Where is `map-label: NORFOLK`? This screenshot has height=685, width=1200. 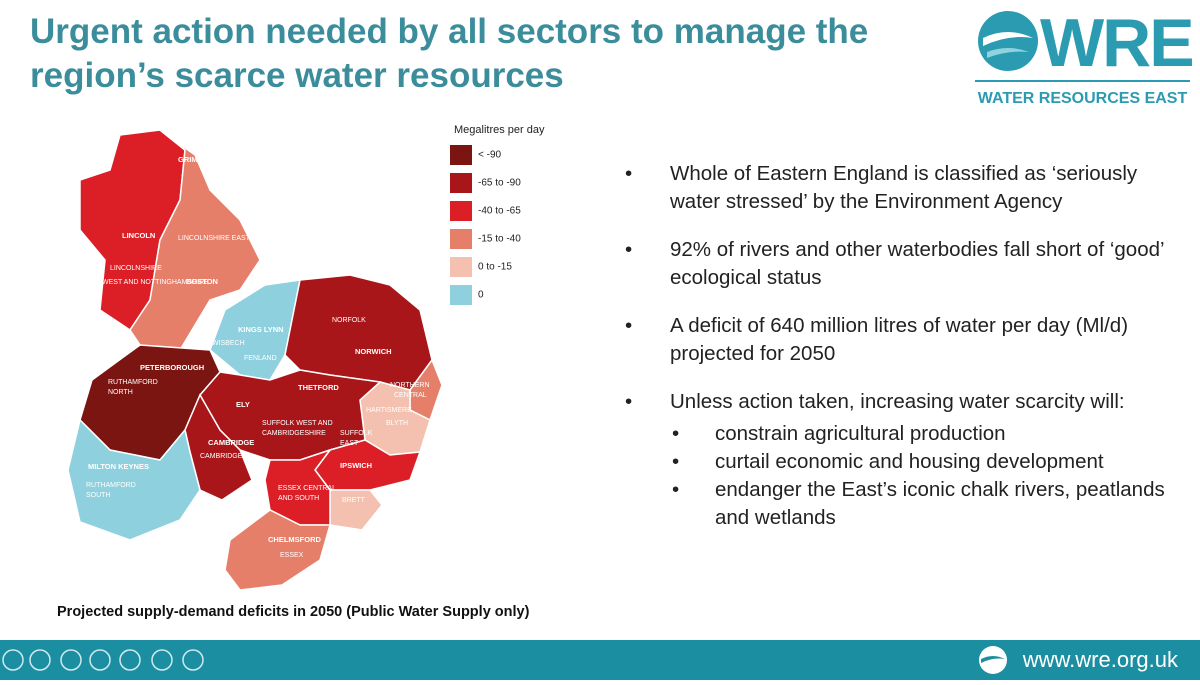
map-label: NORFOLK is located at coordinates (349, 320).